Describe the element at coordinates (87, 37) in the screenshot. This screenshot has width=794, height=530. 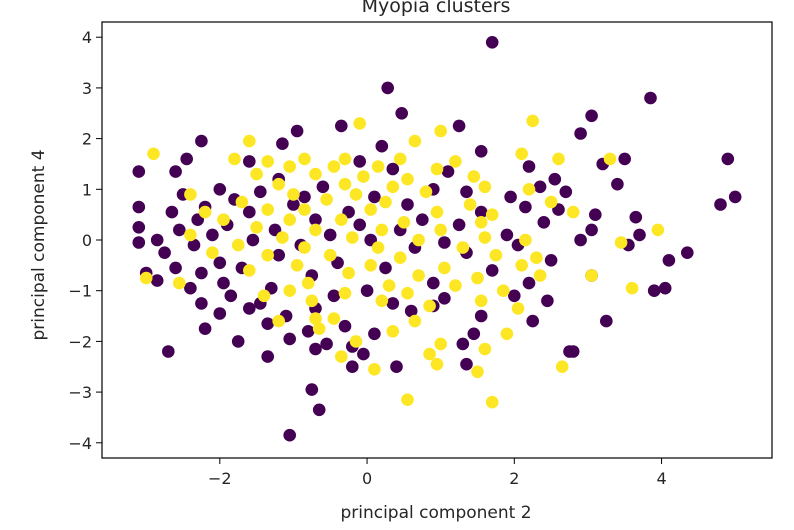
I see `y-tick-label: 4` at that location.